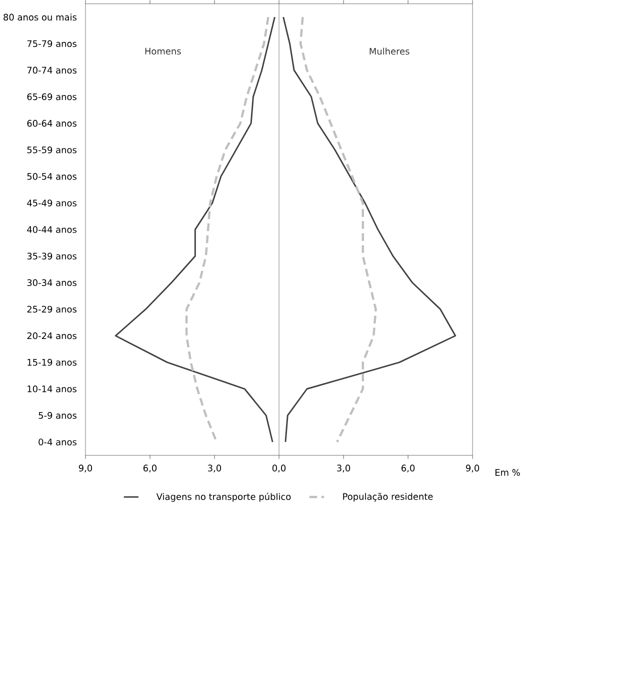 This screenshot has height=681, width=637. I want to click on y-tick-label: 0-4 anos, so click(57, 442).